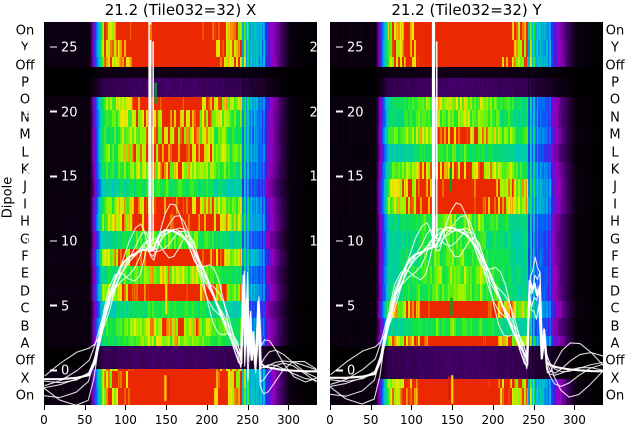  What do you see at coordinates (25, 257) in the screenshot?
I see `dipole-label-left-13: F` at bounding box center [25, 257].